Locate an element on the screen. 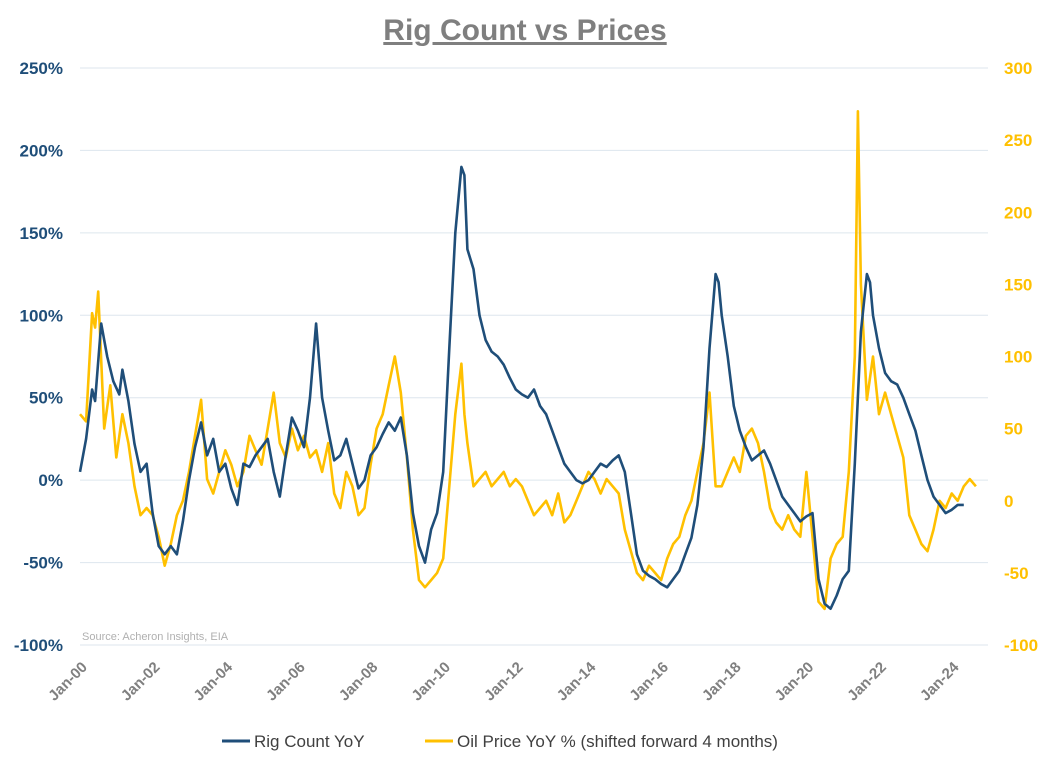  x-tick-label: Jan-10 is located at coordinates (431, 682).